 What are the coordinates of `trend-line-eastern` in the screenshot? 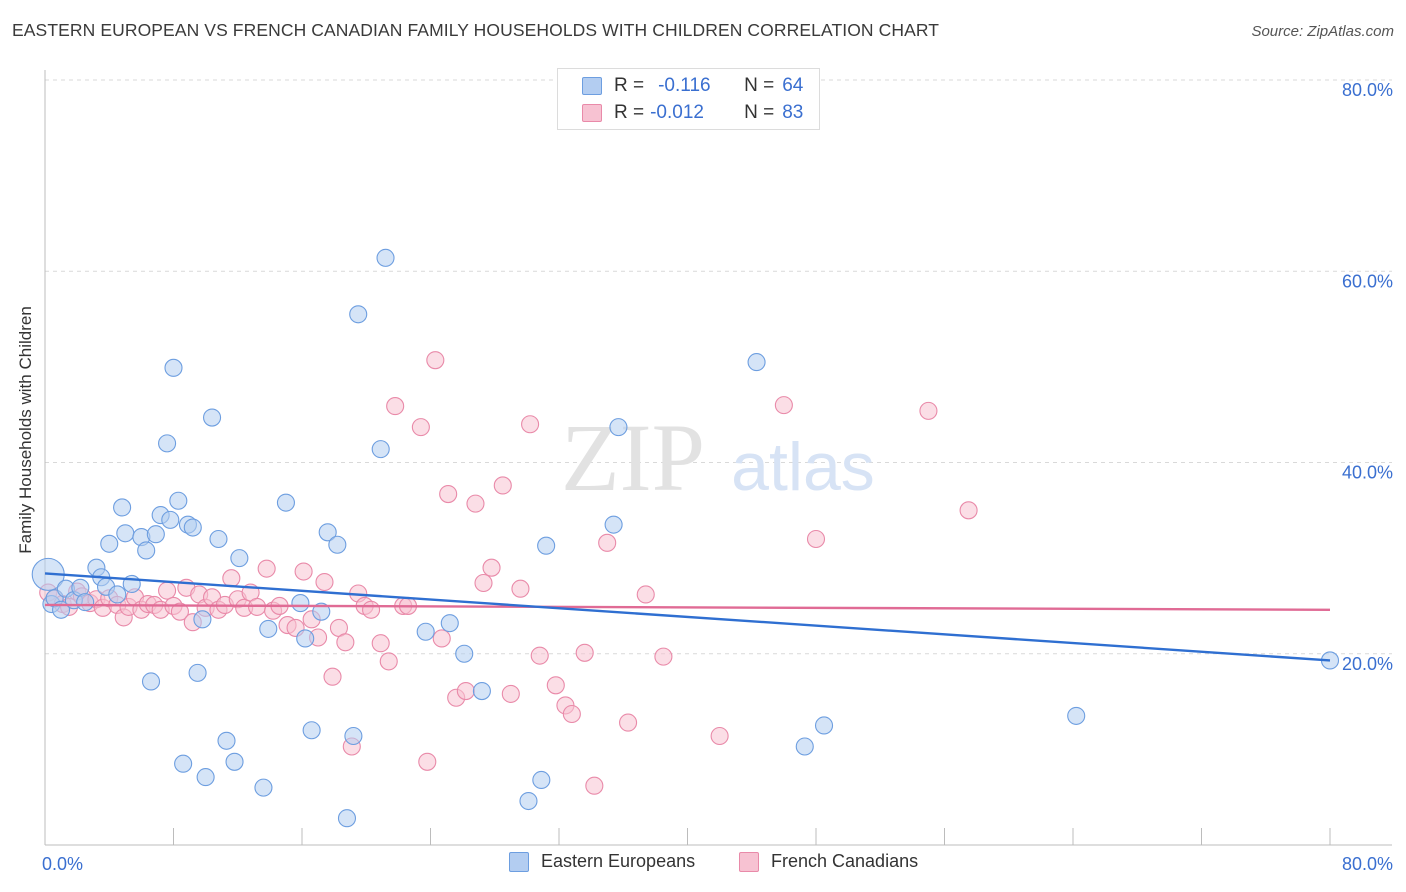 It's located at (687, 617).